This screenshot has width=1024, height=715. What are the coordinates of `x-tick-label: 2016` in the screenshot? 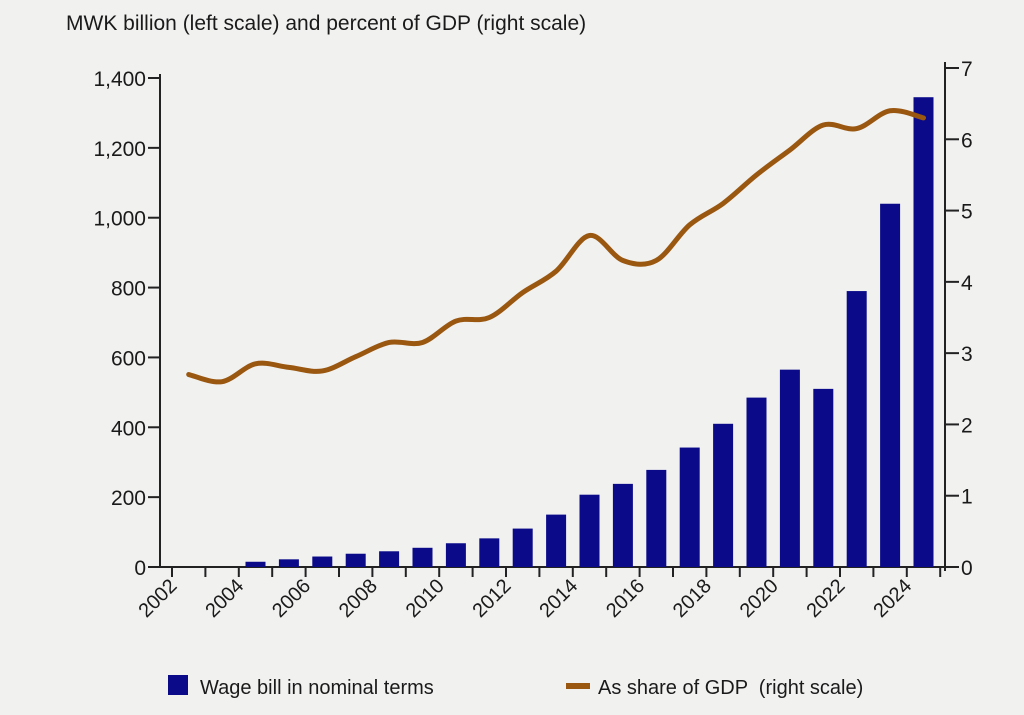 It's located at (625, 598).